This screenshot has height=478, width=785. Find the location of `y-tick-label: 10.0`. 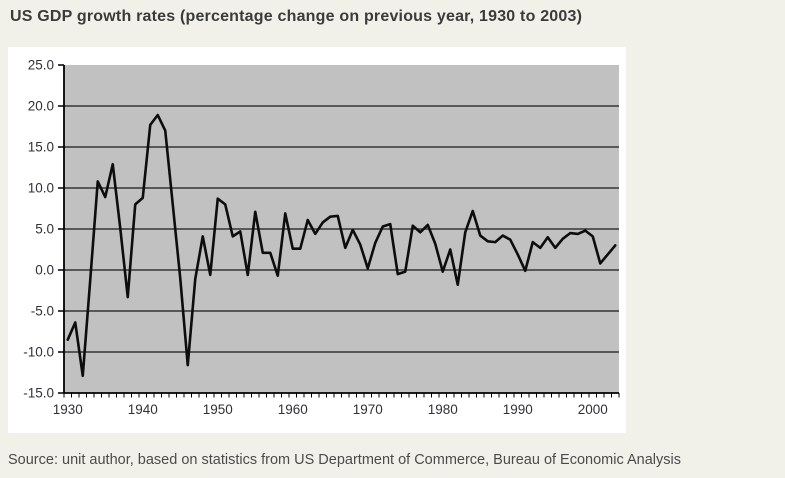

y-tick-label: 10.0 is located at coordinates (41, 188).